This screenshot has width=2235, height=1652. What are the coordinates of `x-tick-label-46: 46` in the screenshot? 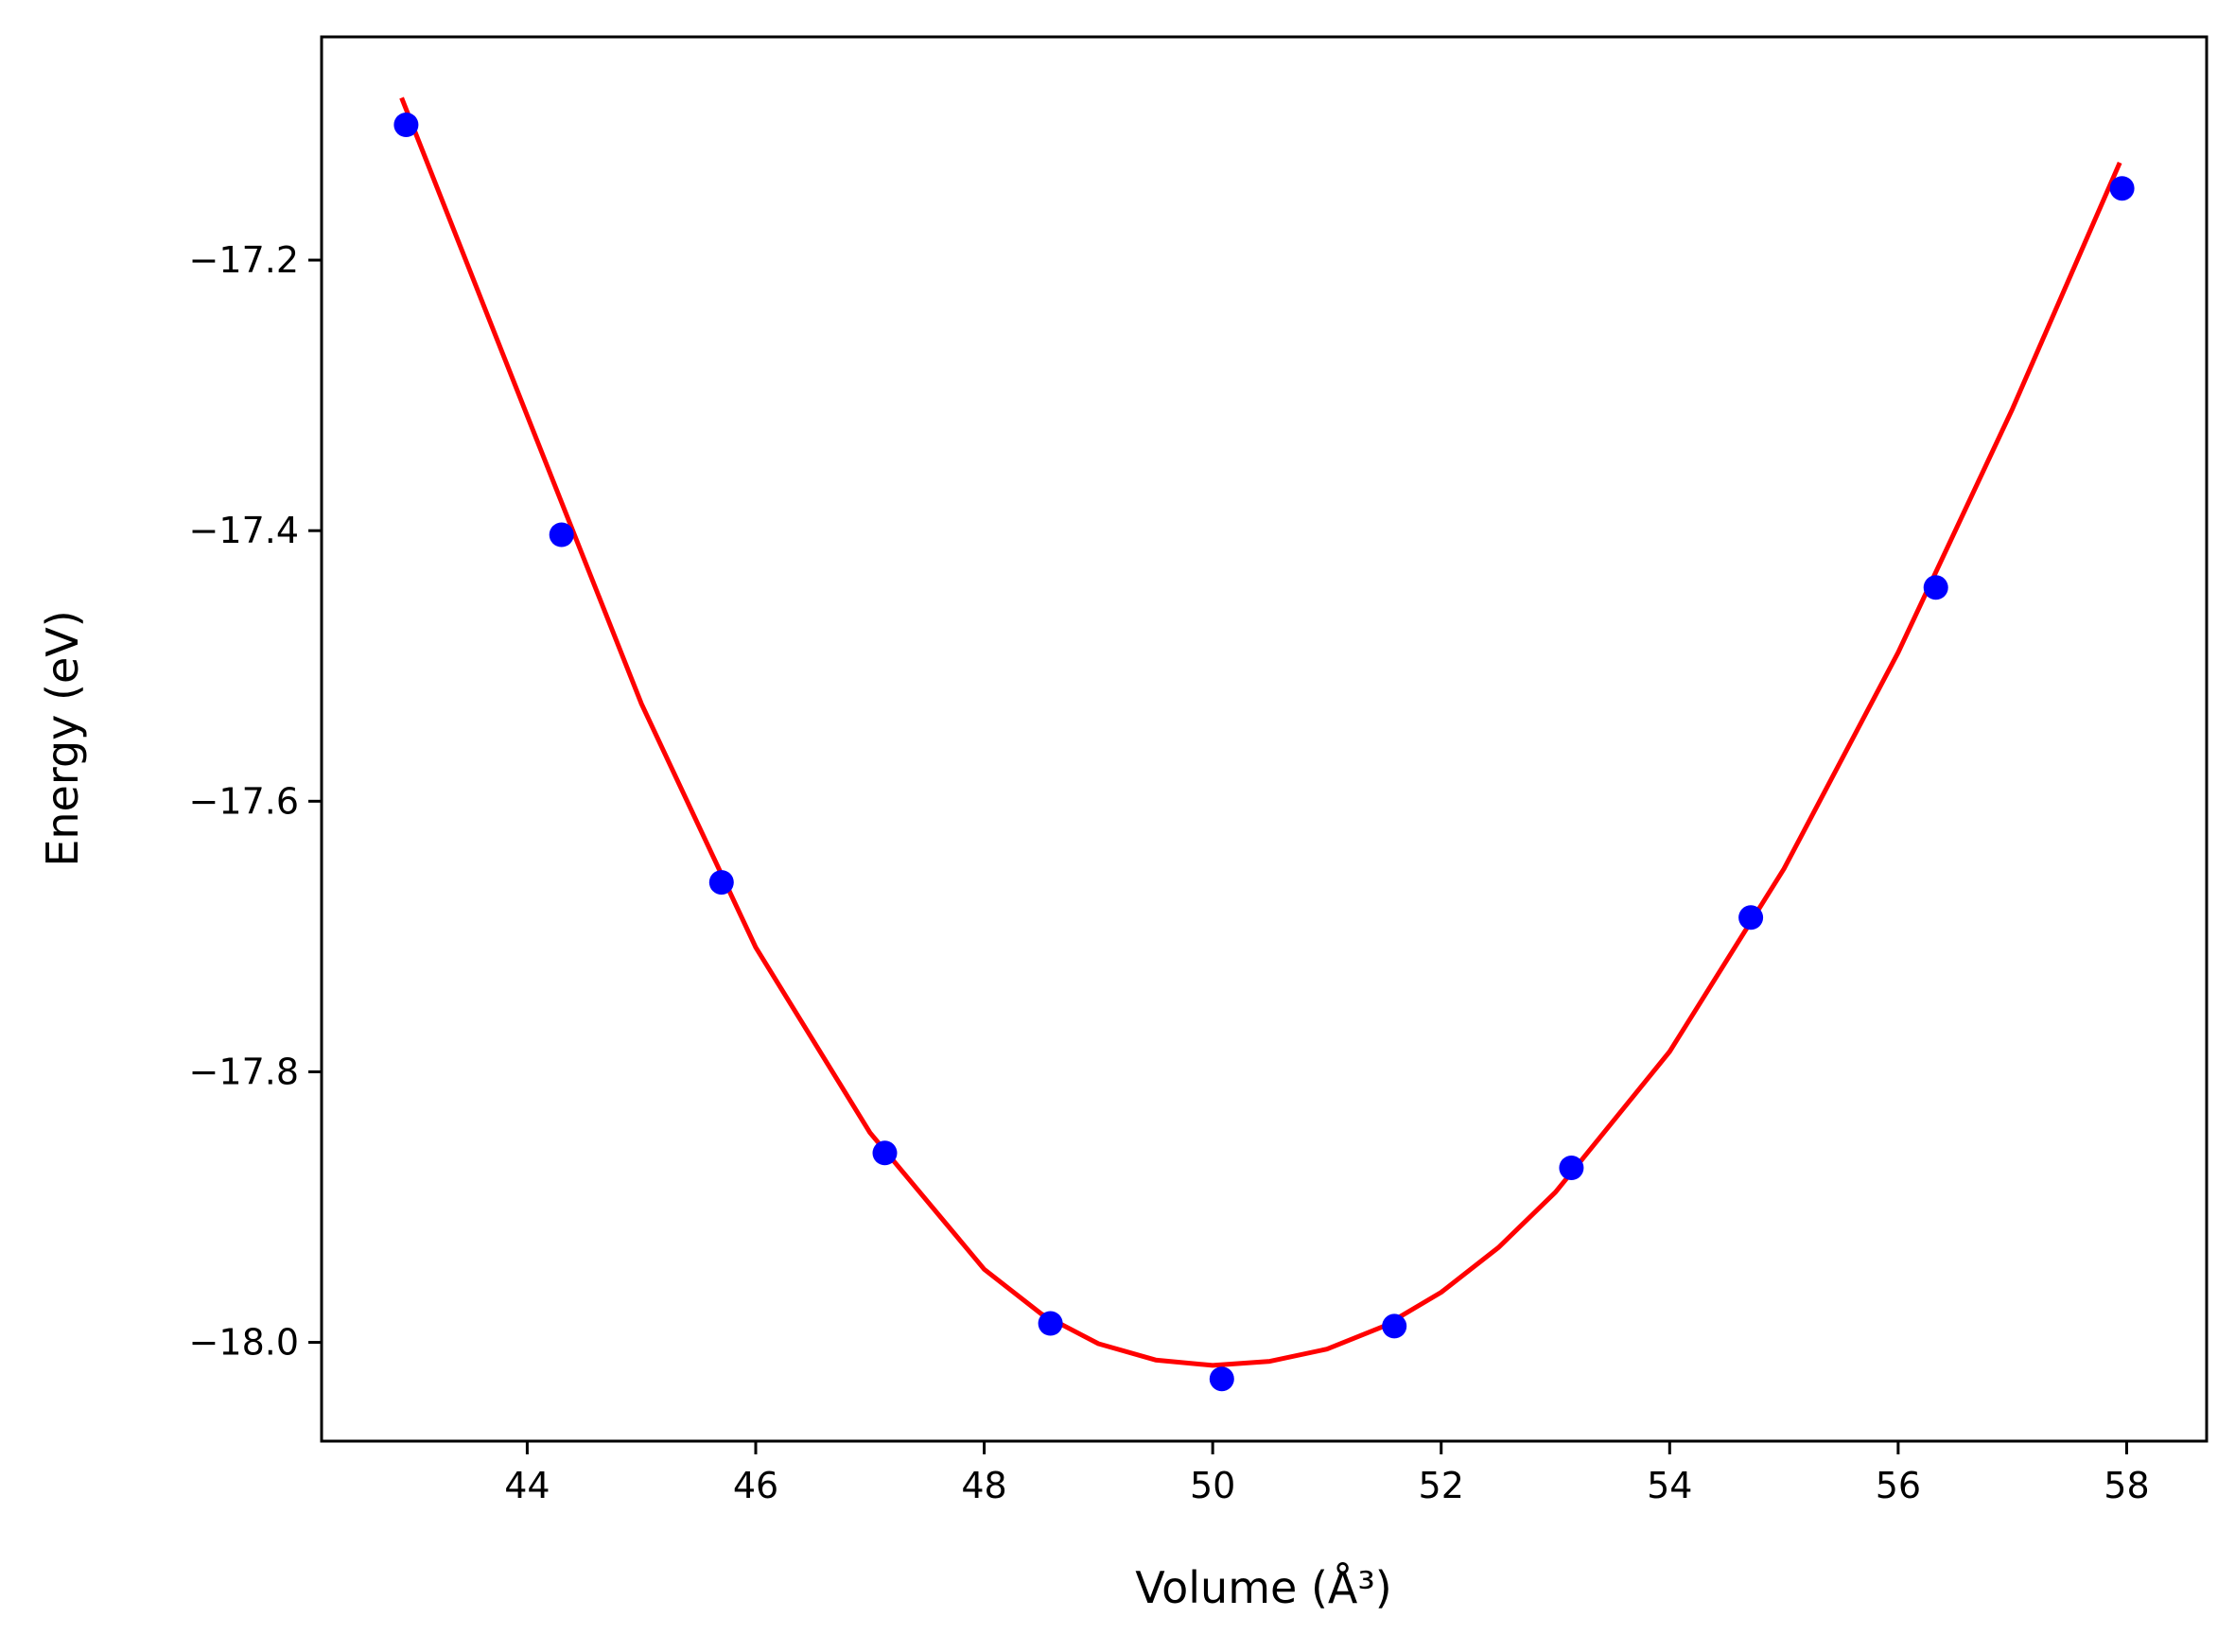 It's located at (755, 1486).